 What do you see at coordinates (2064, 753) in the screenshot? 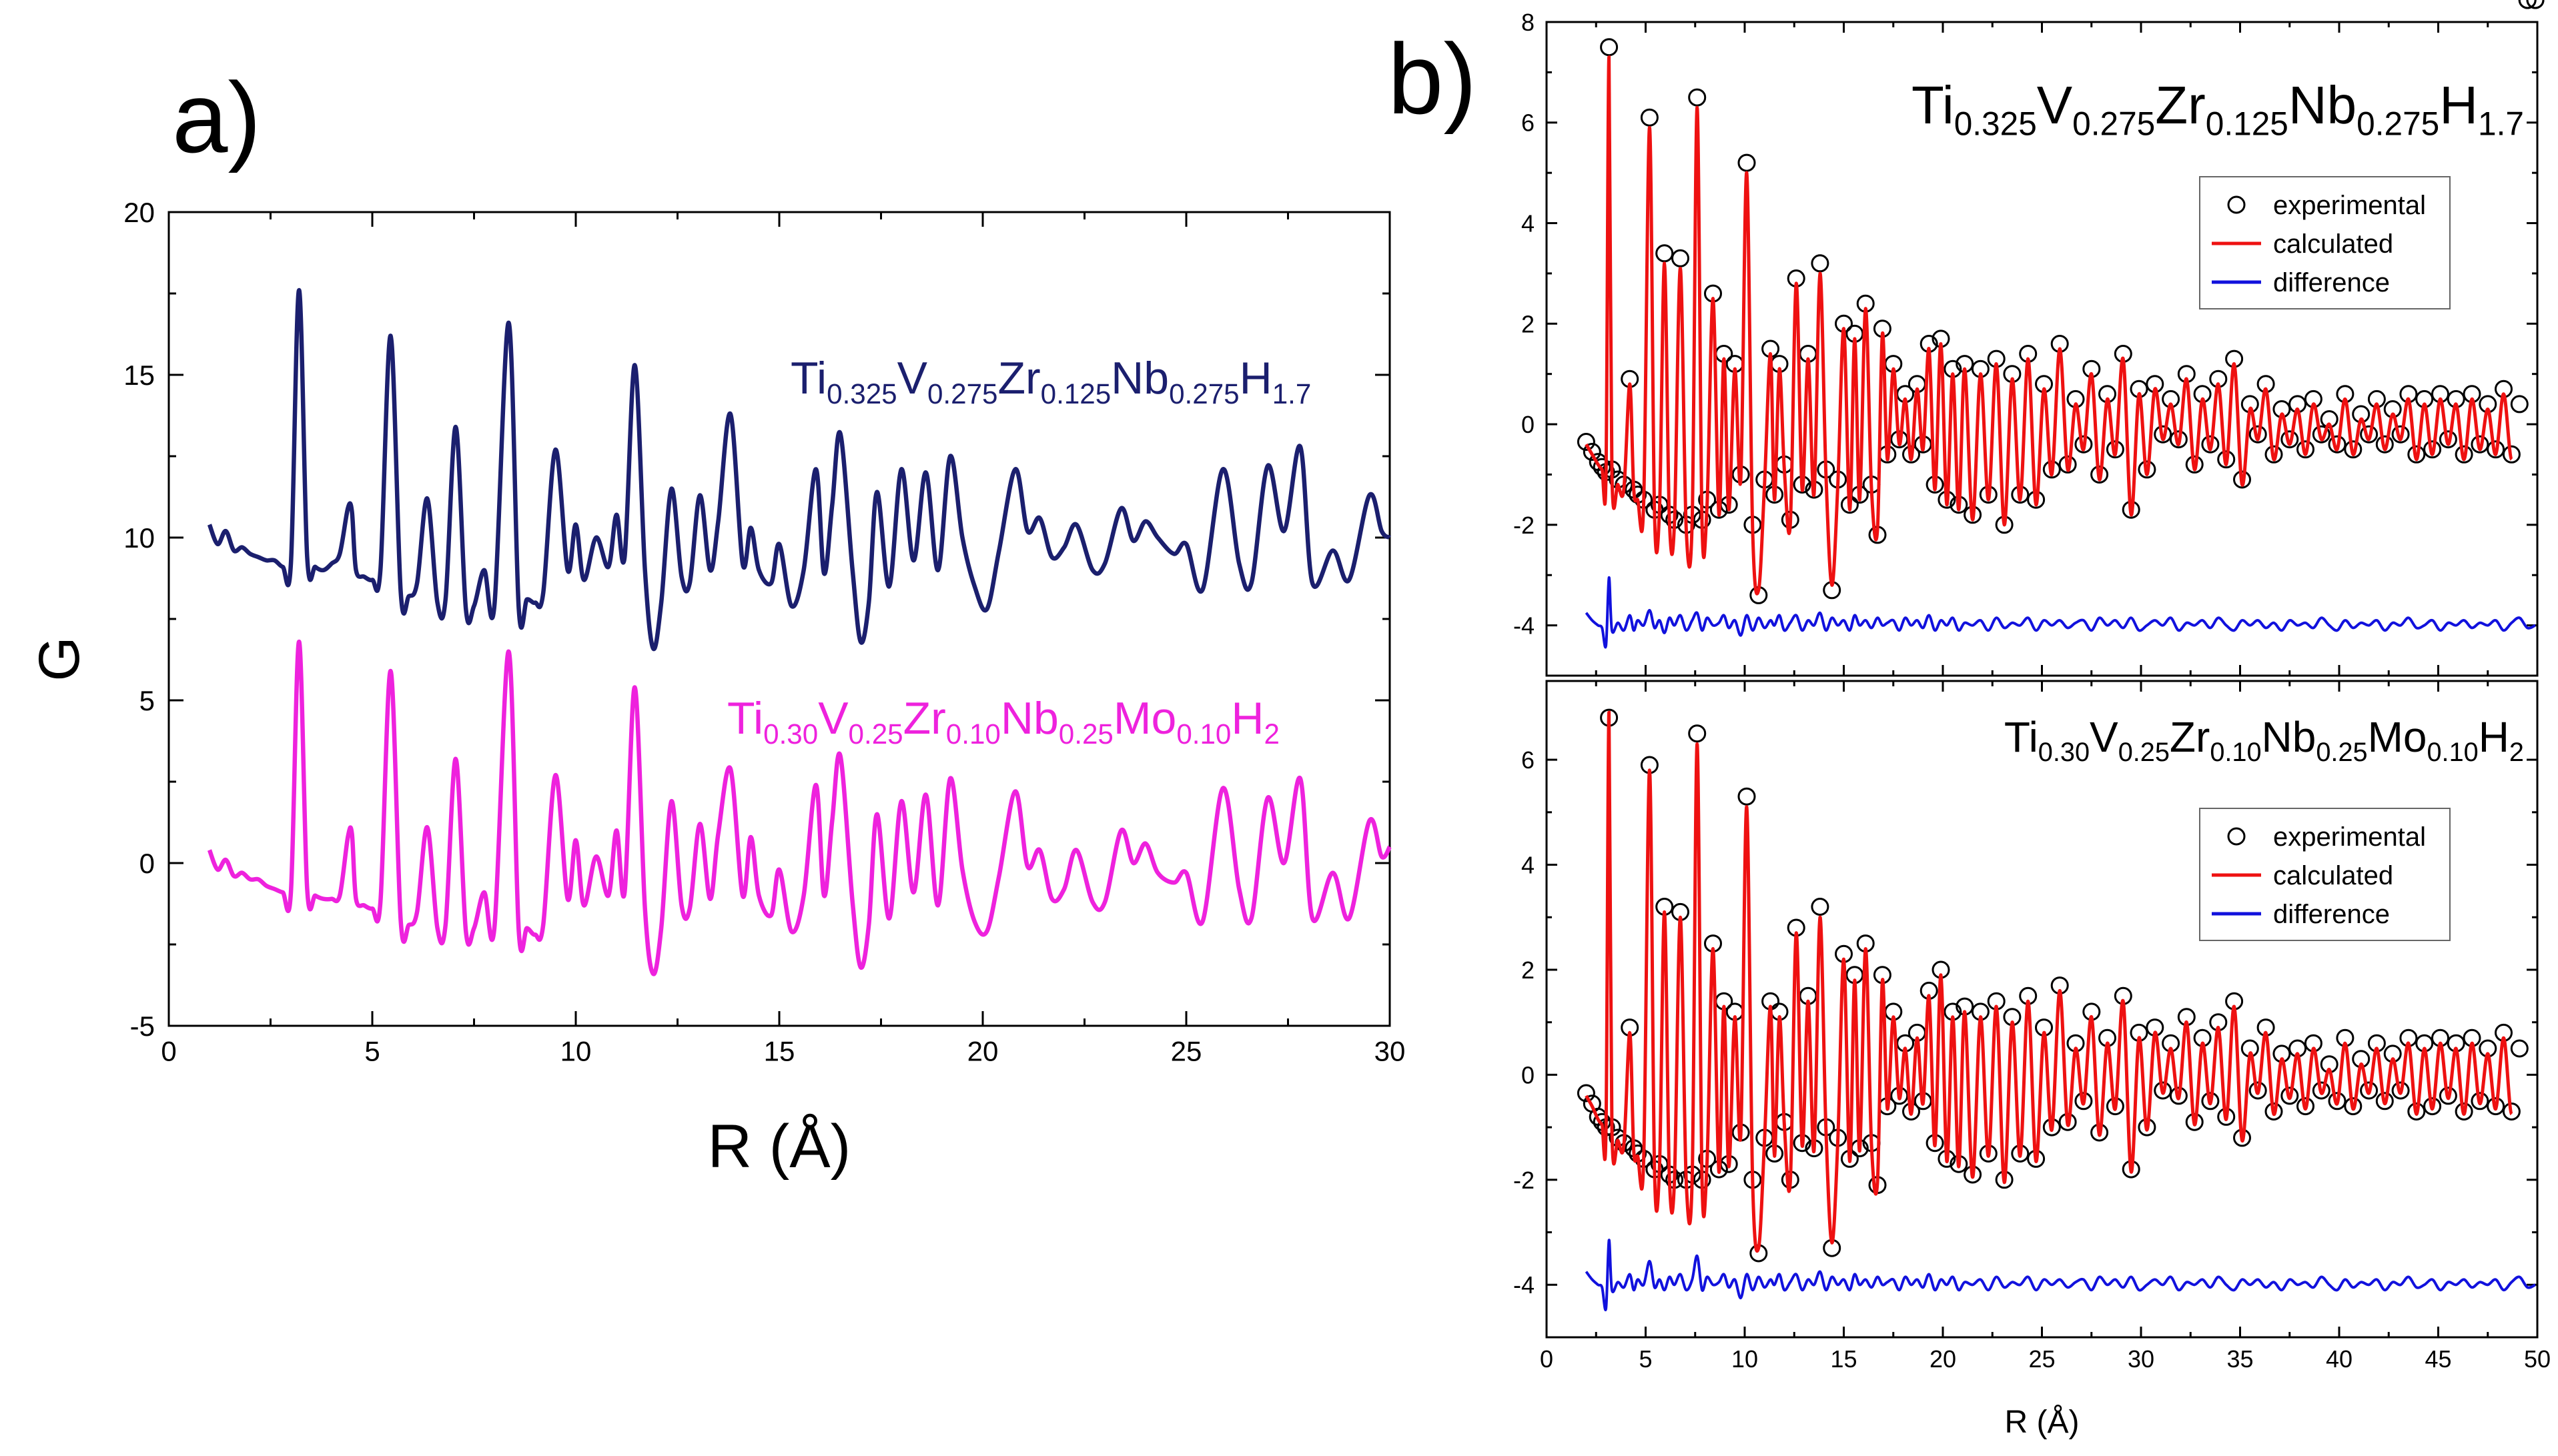
I see `label-part: 0.30` at bounding box center [2064, 753].